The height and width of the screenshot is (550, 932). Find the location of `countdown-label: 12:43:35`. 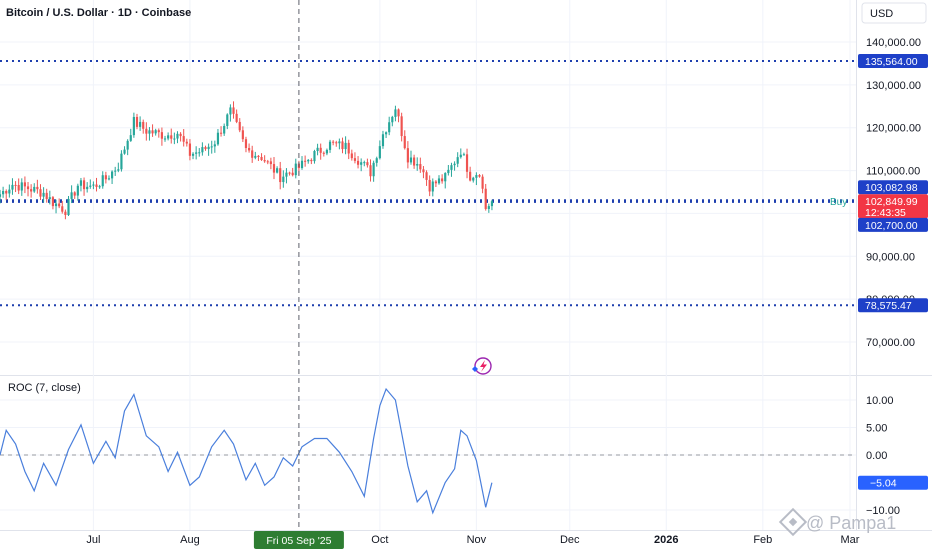

countdown-label: 12:43:35 is located at coordinates (885, 213).